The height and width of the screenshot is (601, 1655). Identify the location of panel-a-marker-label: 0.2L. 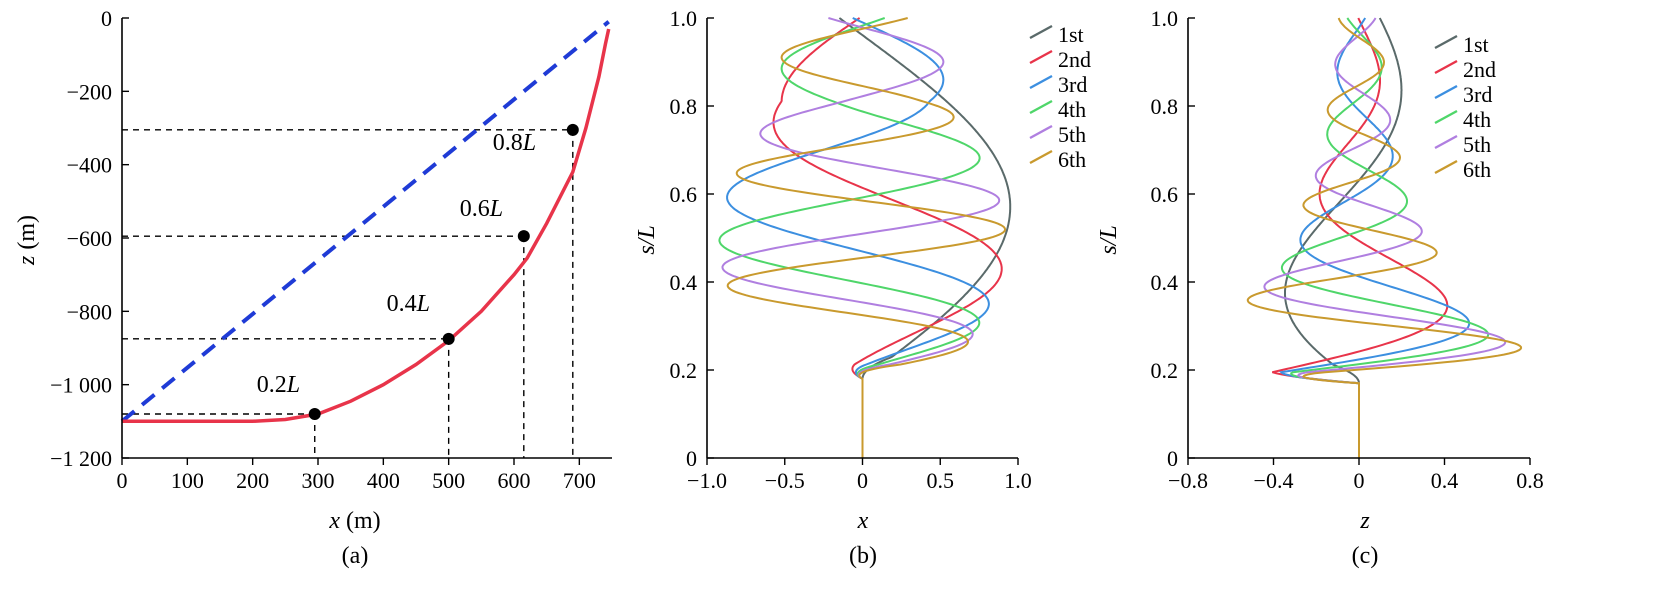
(278, 385).